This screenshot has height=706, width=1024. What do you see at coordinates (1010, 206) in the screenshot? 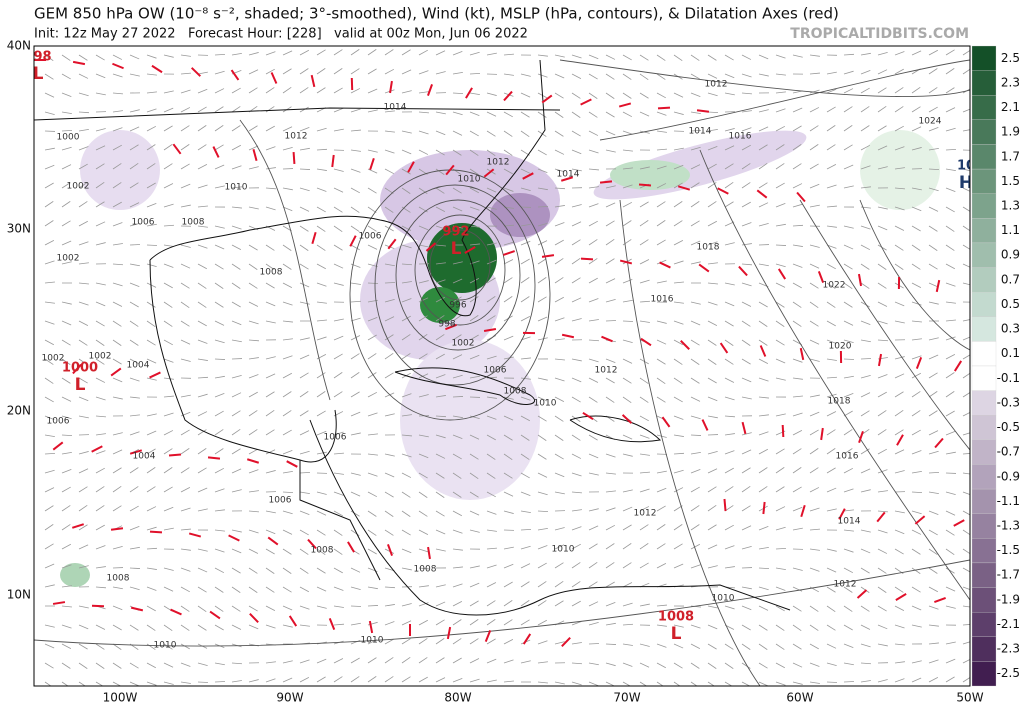
I see `colorbar-label: 1.3` at bounding box center [1010, 206].